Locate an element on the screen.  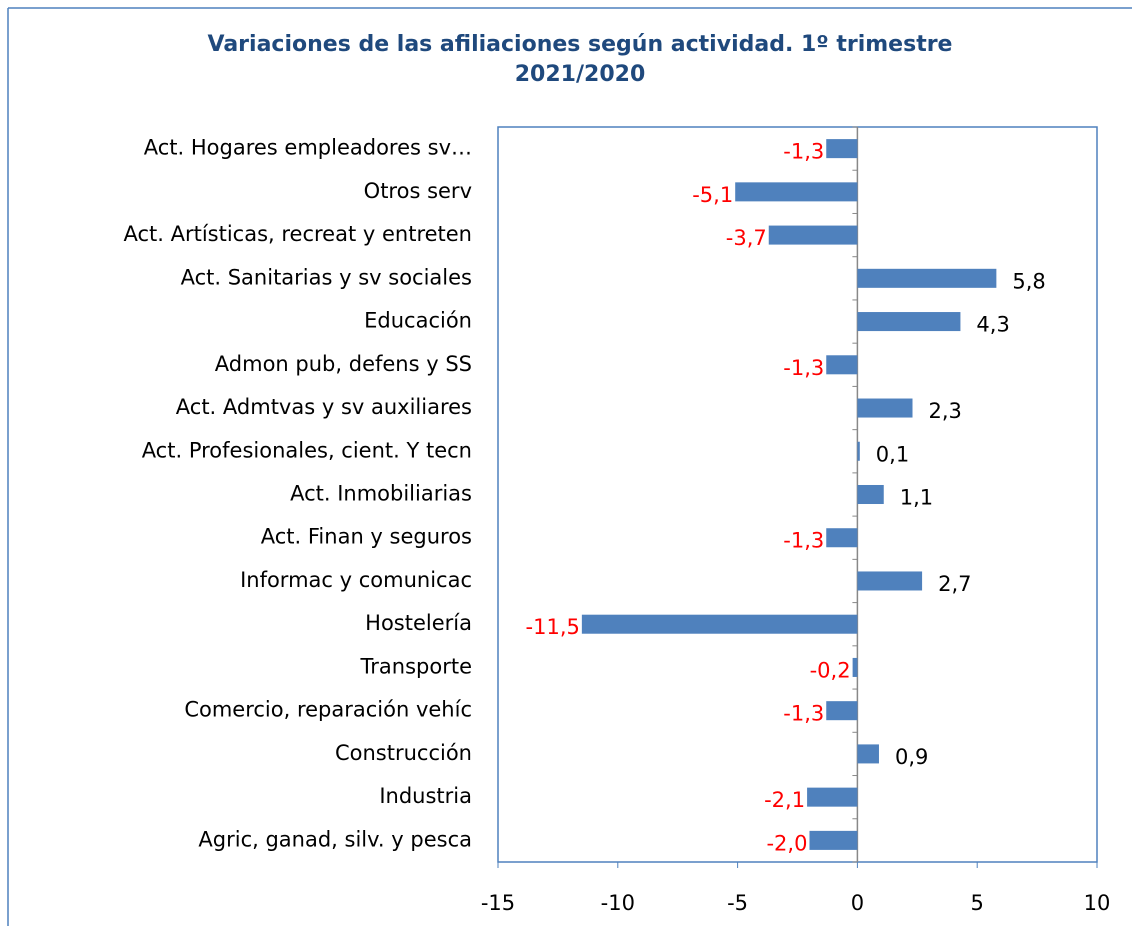
value-label: -11,5 is located at coordinates (553, 627).